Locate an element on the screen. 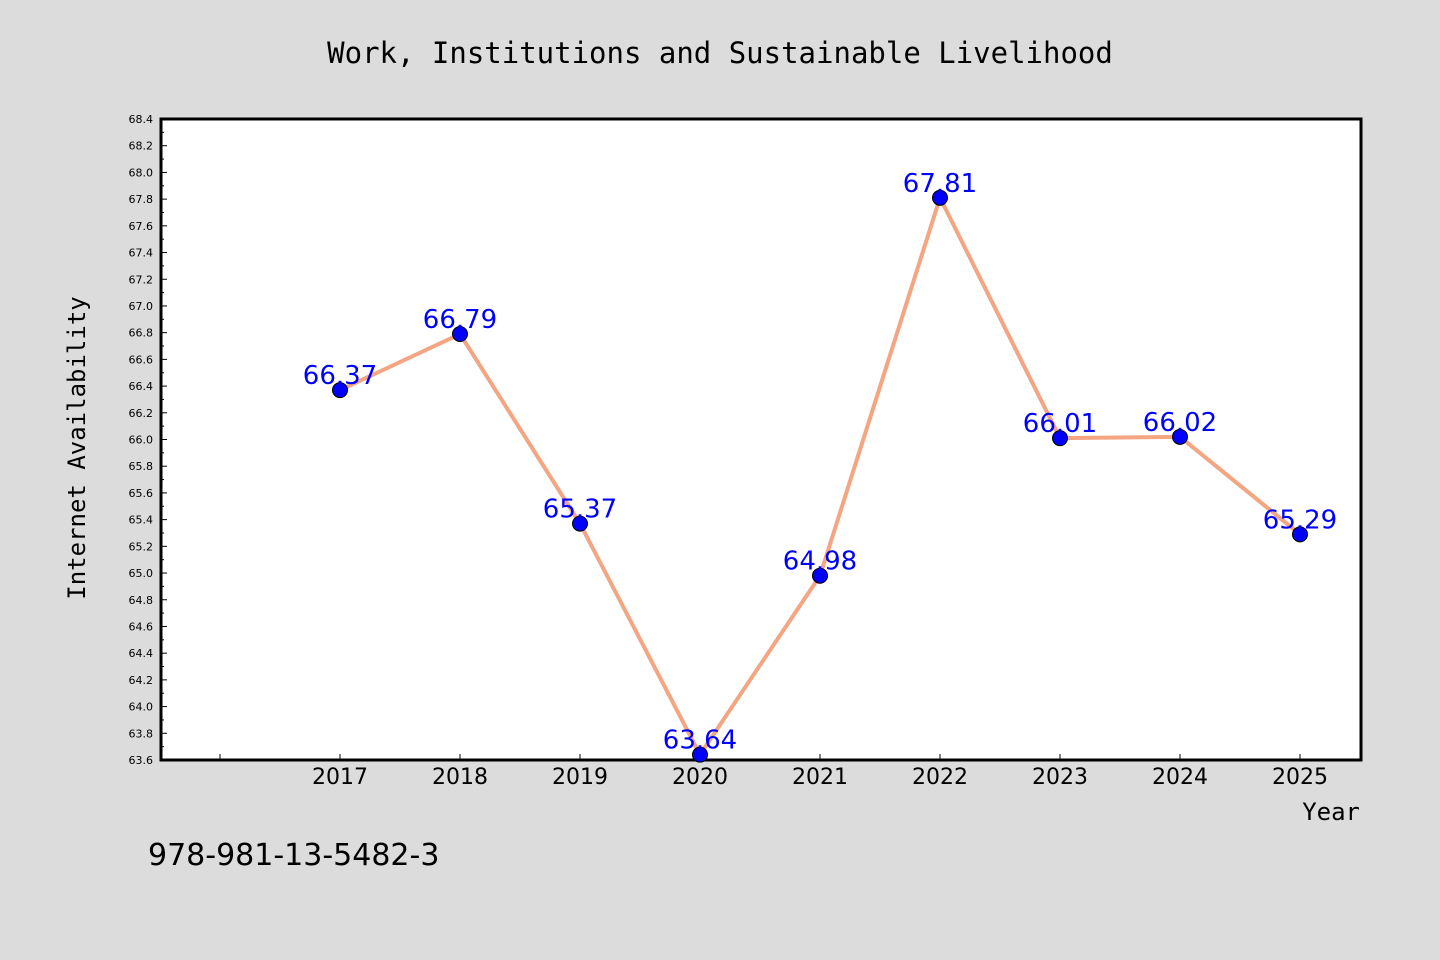 This screenshot has width=1440, height=960. y-tick-label: 66.0 is located at coordinates (141, 440).